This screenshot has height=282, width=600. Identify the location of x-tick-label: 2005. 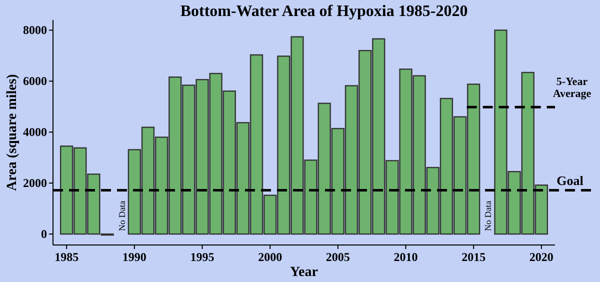
(338, 257).